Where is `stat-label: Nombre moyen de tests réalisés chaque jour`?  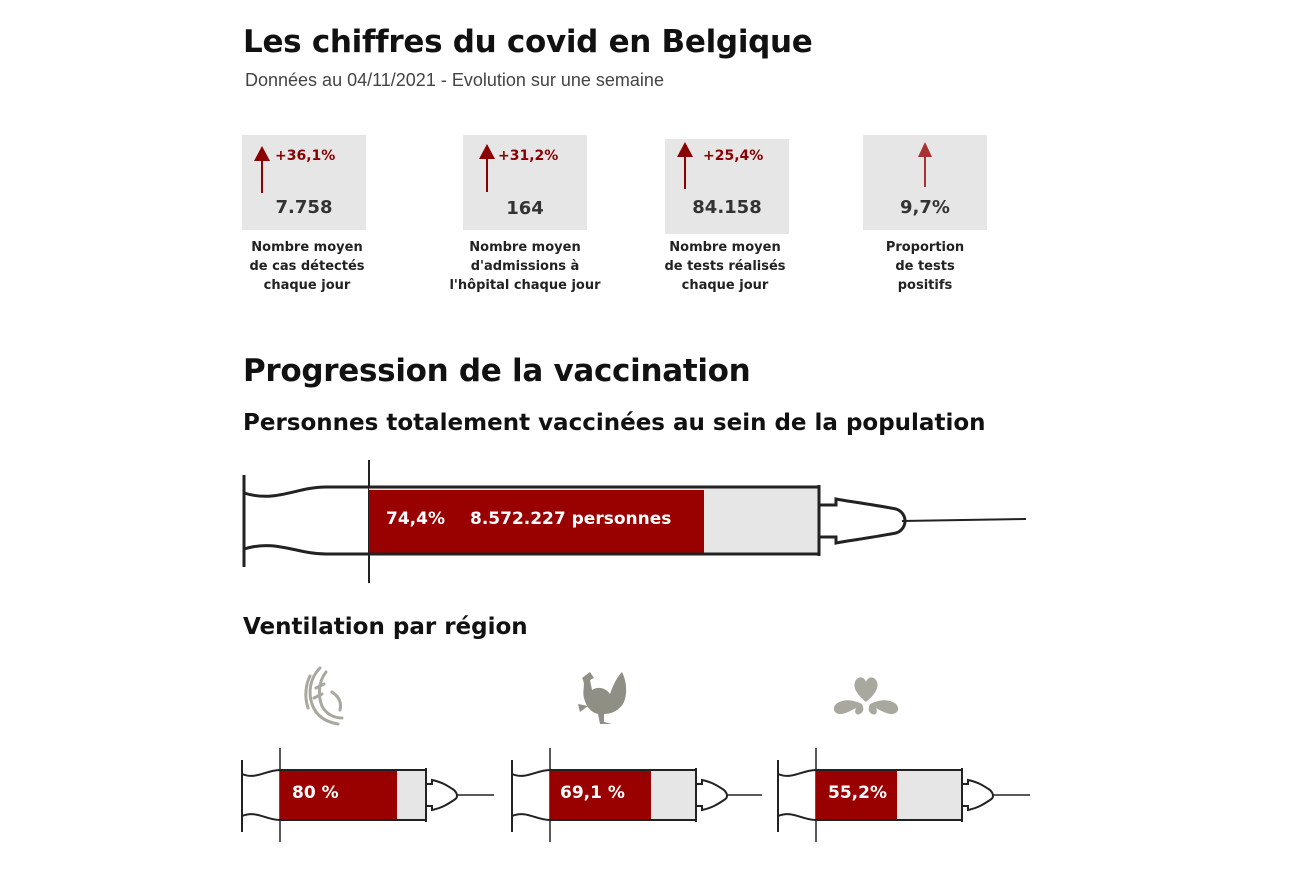
stat-label: Nombre moyen de tests réalisés chaque jour is located at coordinates (725, 266).